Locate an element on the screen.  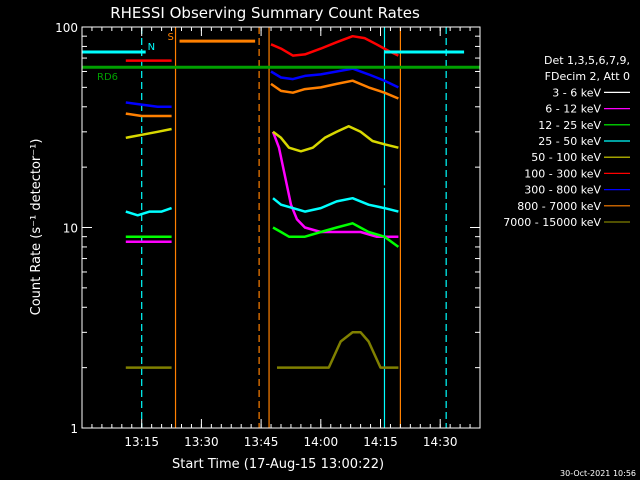
chart-title: RHESSI Observing Summary Count Rates is located at coordinates (265, 13).